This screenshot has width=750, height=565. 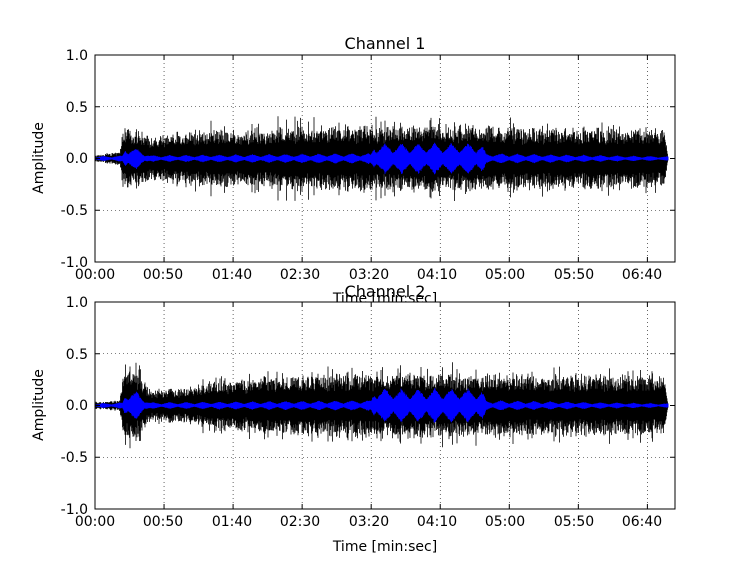 What do you see at coordinates (385, 291) in the screenshot?
I see `chart-title: Channel 2` at bounding box center [385, 291].